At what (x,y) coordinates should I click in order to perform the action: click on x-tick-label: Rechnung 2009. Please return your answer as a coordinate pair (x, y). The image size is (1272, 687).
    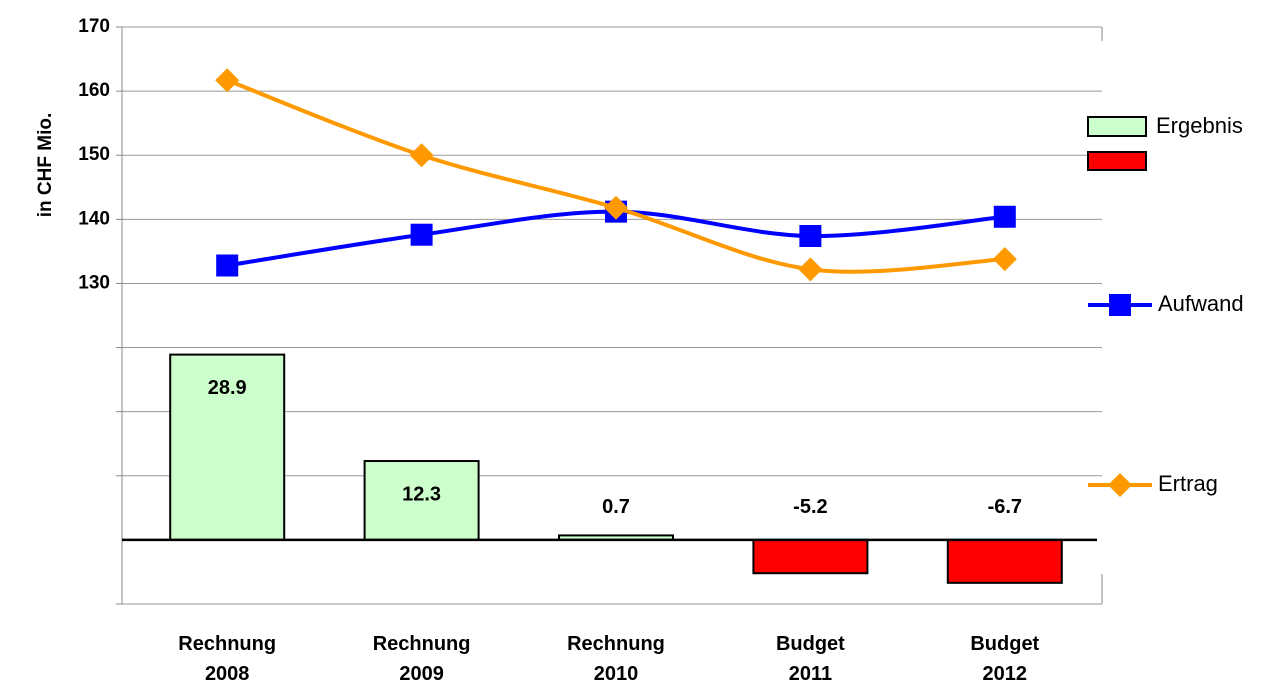
    Looking at the image, I should click on (422, 659).